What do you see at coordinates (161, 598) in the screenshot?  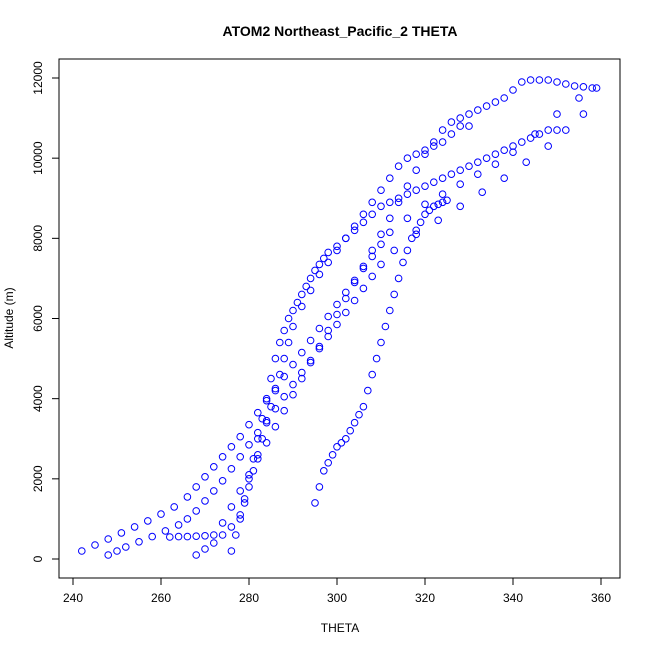 I see `x-tick-label: 260` at bounding box center [161, 598].